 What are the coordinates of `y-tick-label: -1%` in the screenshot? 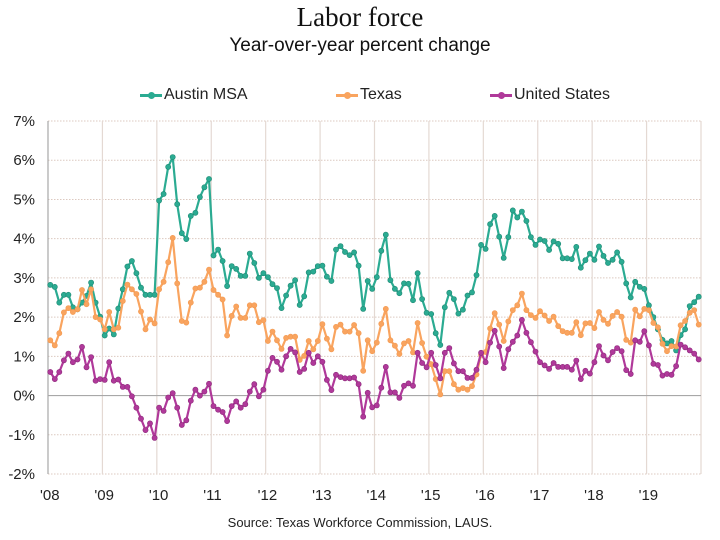 It's located at (21, 435).